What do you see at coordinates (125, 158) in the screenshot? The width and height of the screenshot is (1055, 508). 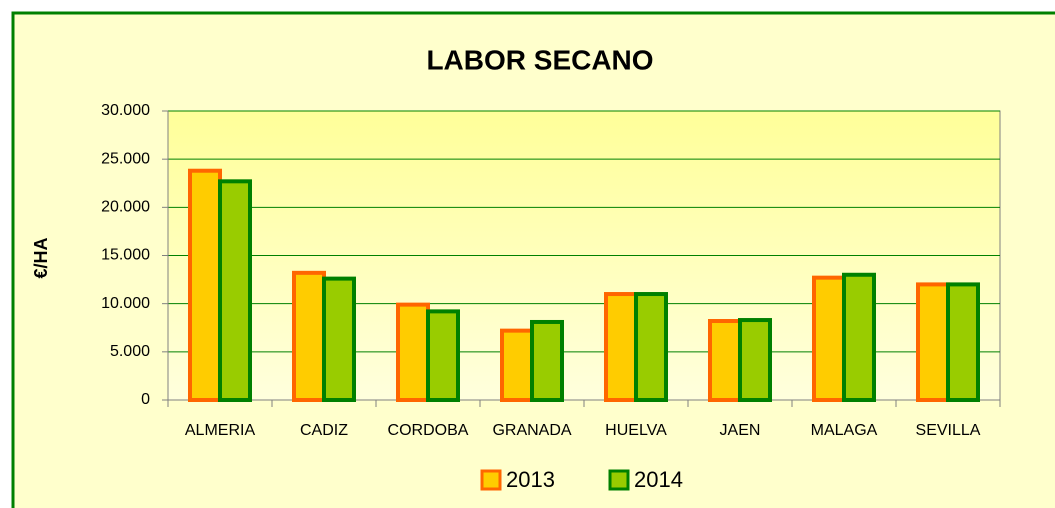 I see `y-tick-label: 25.000` at bounding box center [125, 158].